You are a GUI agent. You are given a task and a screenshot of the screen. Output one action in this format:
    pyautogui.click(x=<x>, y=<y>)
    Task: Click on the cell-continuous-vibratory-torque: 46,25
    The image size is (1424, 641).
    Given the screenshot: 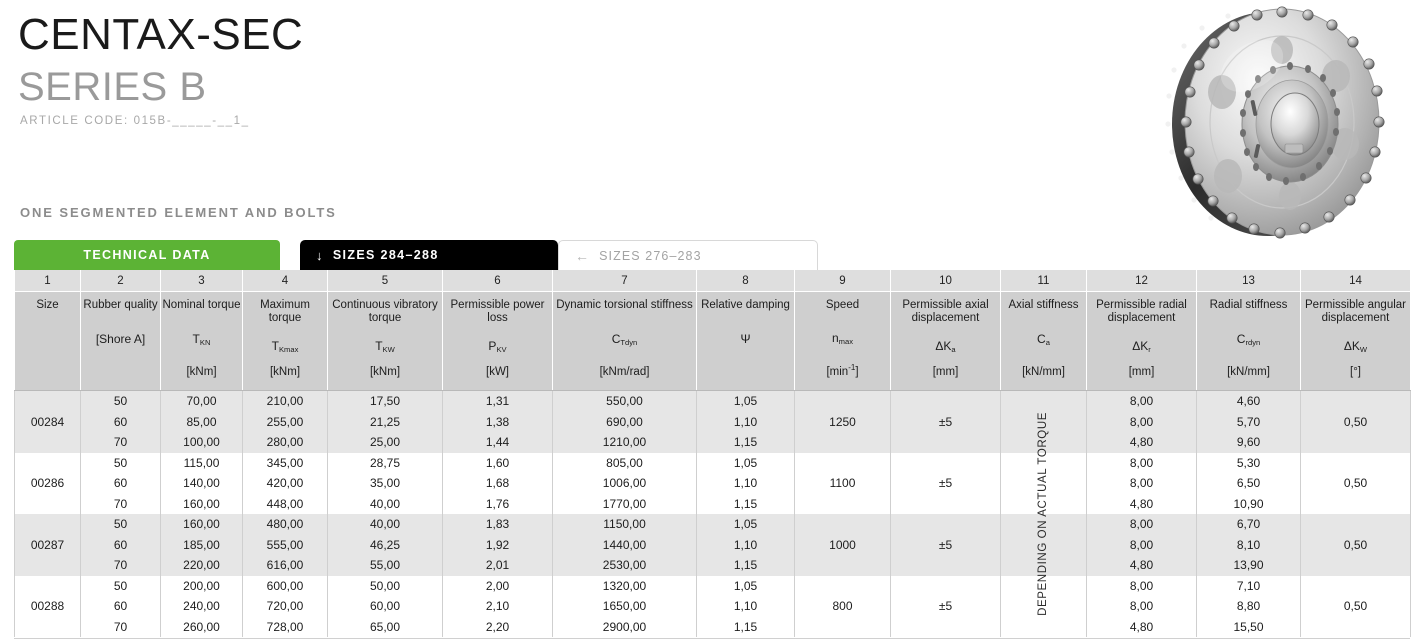 What is the action you would take?
    pyautogui.click(x=385, y=544)
    